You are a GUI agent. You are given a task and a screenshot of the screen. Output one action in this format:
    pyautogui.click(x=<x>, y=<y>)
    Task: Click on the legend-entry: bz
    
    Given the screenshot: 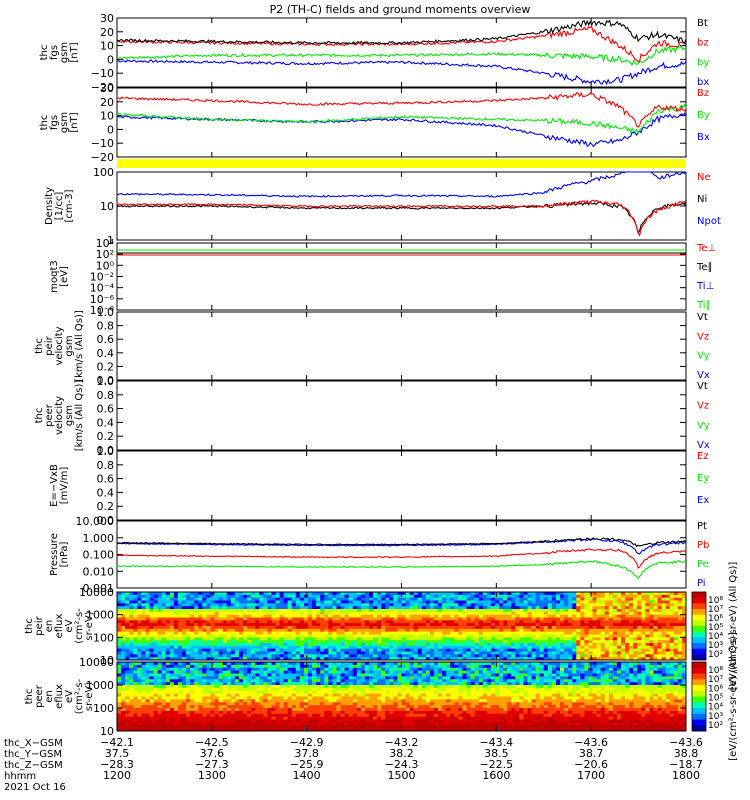 What is the action you would take?
    pyautogui.click(x=703, y=43)
    